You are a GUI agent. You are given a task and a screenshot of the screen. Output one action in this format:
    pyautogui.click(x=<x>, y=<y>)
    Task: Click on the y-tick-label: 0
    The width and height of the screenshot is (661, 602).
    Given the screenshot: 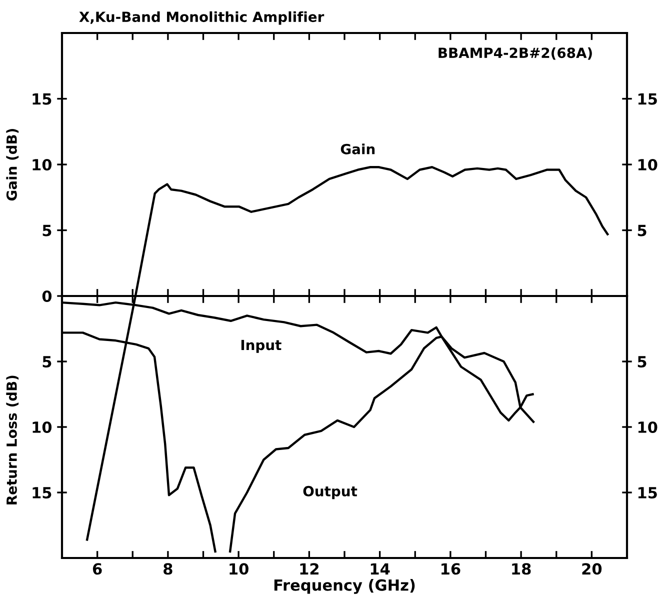 What is the action you would take?
    pyautogui.click(x=47, y=296)
    